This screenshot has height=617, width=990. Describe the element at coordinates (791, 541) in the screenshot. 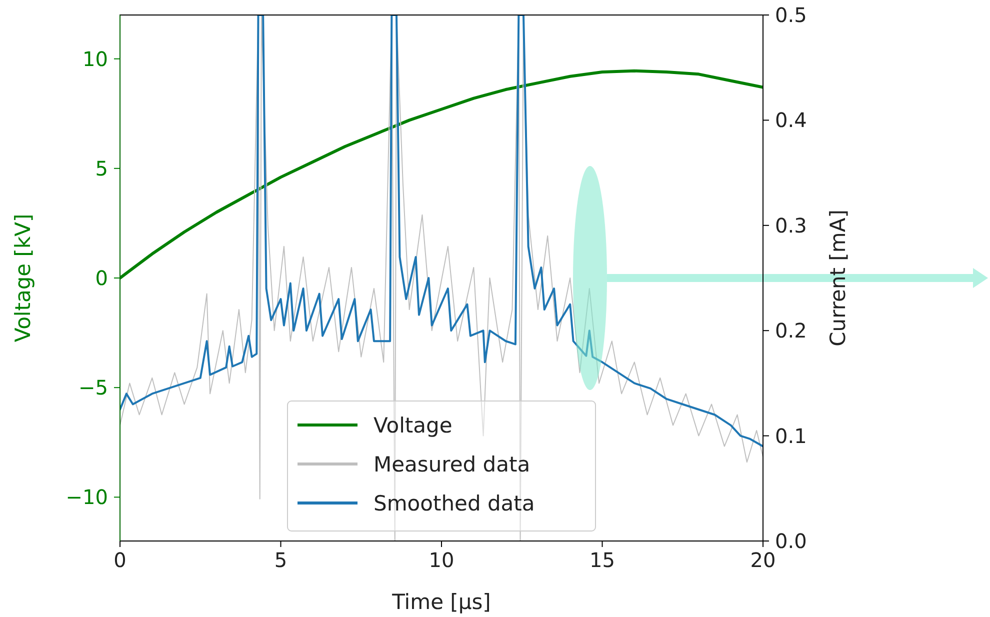

I see `y2-tick-label: 0.0` at that location.